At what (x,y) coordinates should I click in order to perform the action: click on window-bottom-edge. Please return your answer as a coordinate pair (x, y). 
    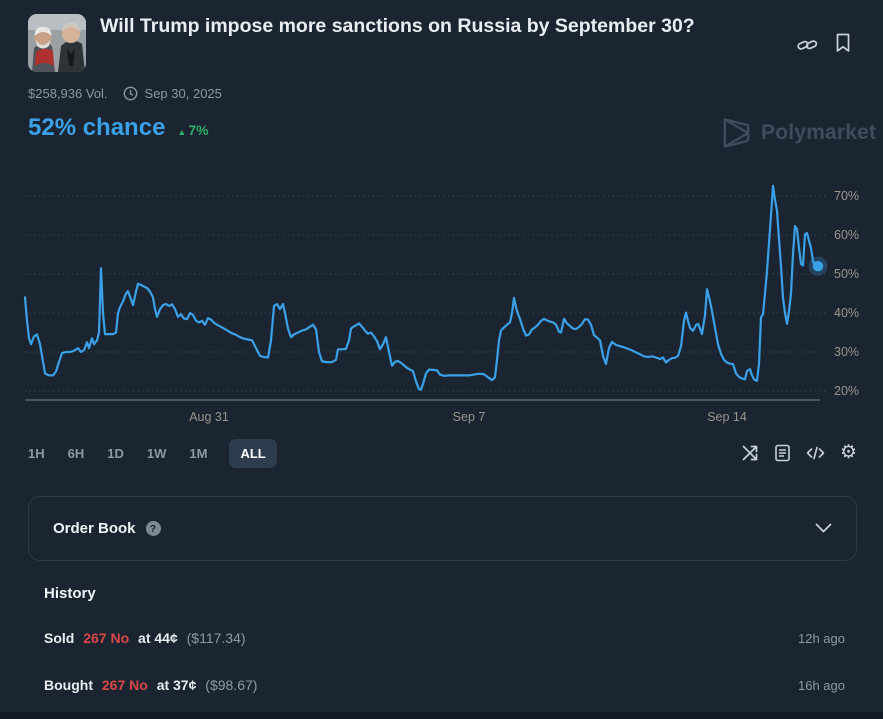
    Looking at the image, I should click on (441, 715).